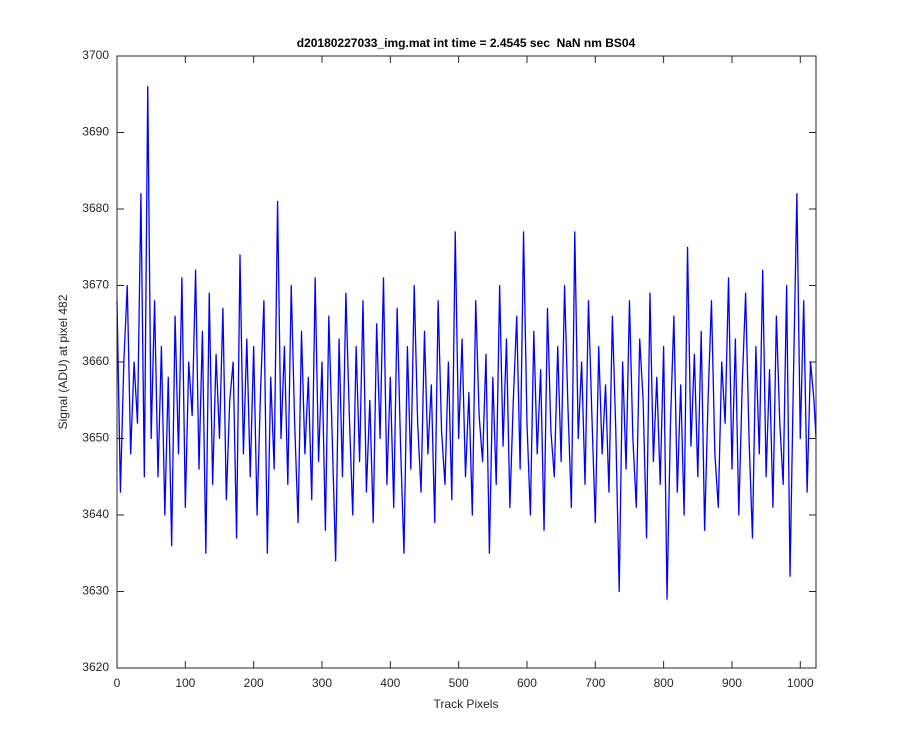  What do you see at coordinates (595, 683) in the screenshot?
I see `x-tick-label: 700` at bounding box center [595, 683].